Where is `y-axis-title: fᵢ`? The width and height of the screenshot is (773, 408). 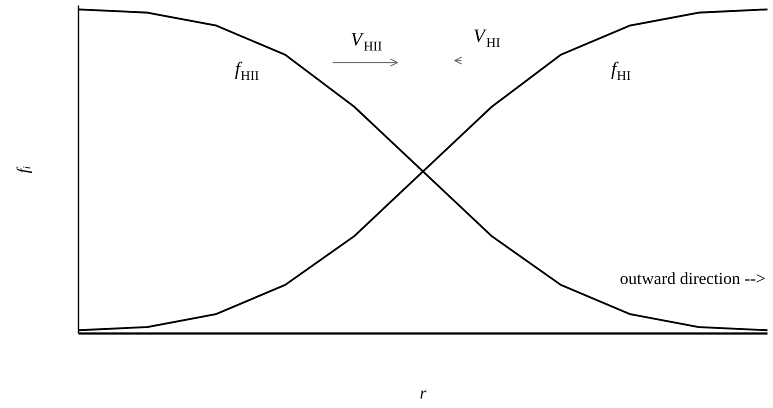 y-axis-title: fᵢ is located at coordinates (23, 170).